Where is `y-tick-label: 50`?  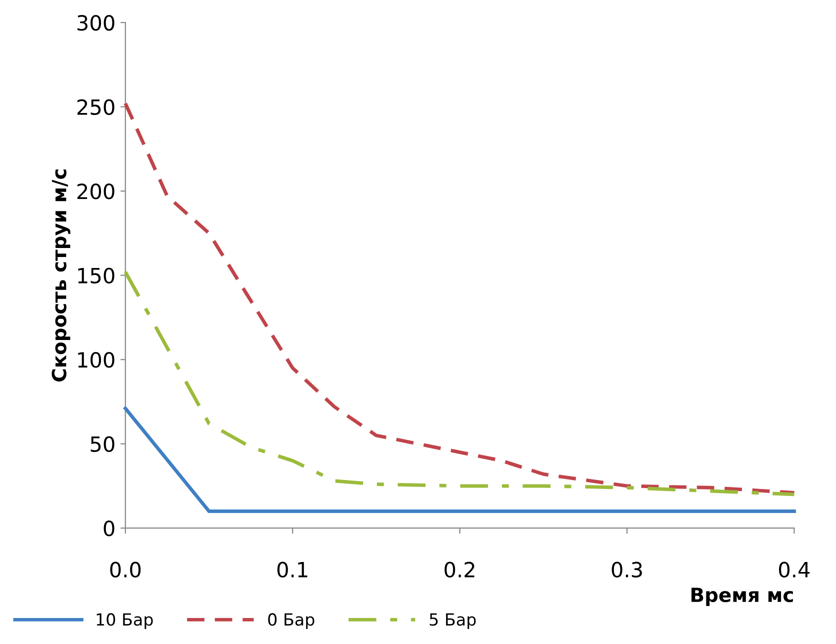
y-tick-label: 50 is located at coordinates (102, 444).